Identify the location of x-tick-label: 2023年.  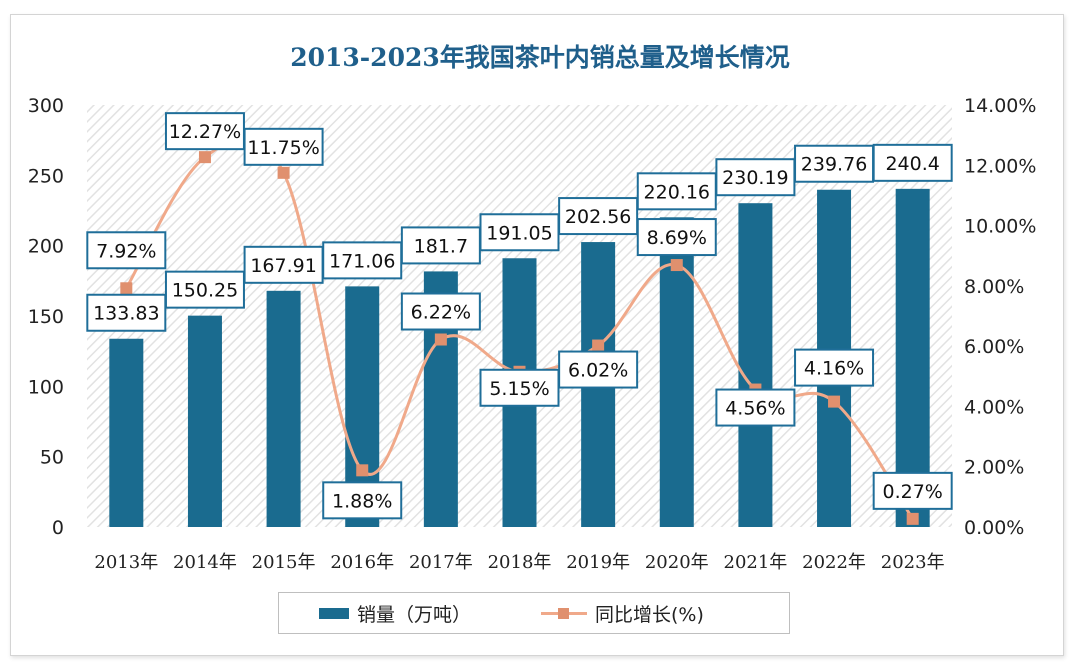
(913, 562).